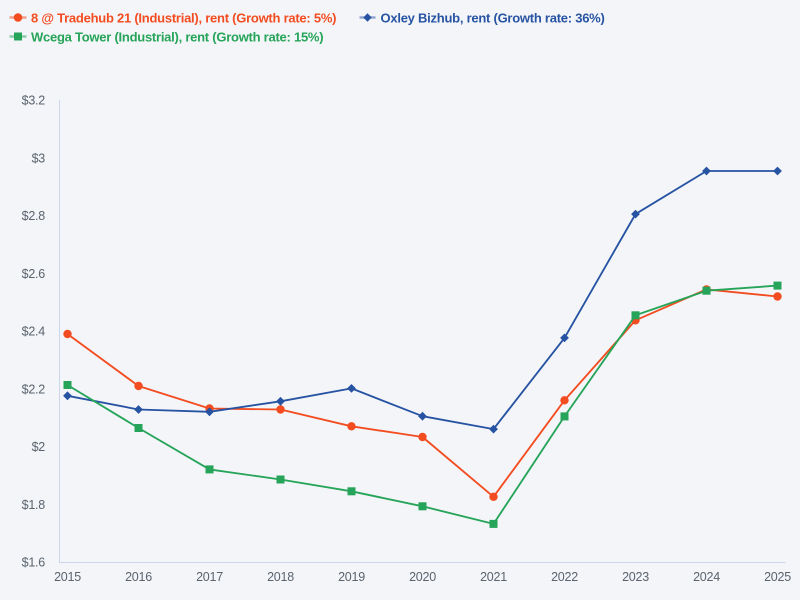 This screenshot has height=600, width=800. What do you see at coordinates (635, 577) in the screenshot?
I see `svg-text: 2023` at bounding box center [635, 577].